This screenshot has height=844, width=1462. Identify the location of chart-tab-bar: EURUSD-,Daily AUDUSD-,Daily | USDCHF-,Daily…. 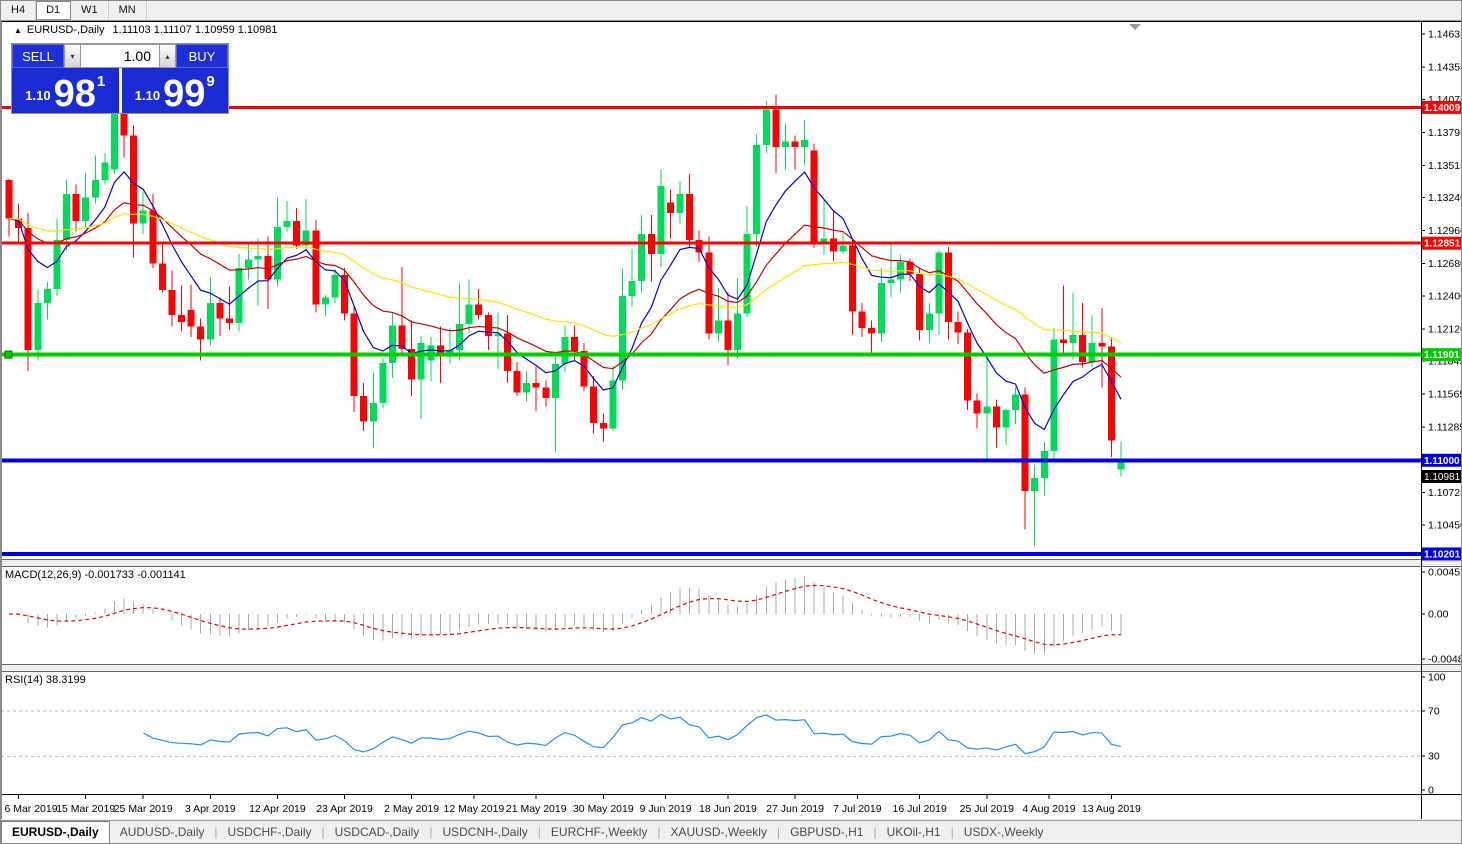
(731, 831).